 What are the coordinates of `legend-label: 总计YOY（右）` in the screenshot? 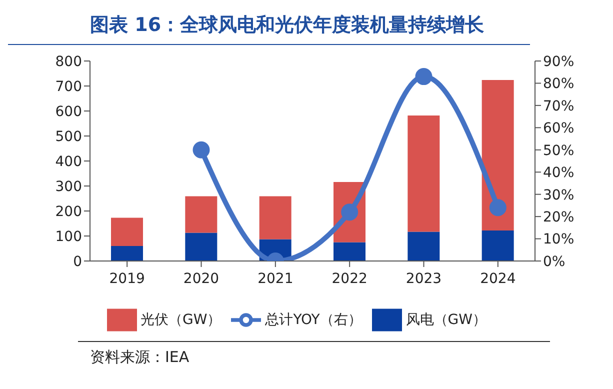 It's located at (313, 320).